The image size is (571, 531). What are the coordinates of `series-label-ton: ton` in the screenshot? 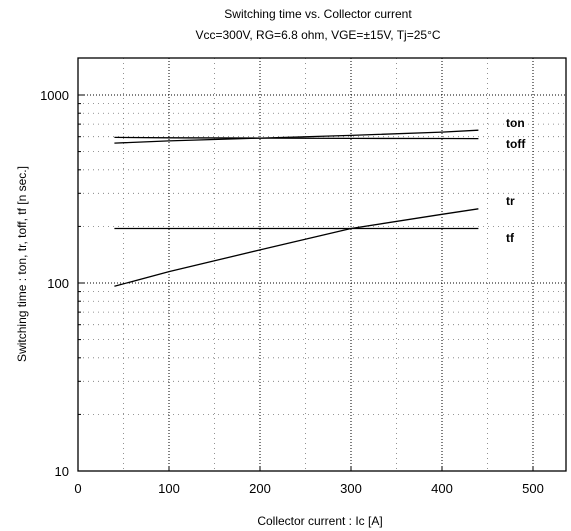 It's located at (515, 123).